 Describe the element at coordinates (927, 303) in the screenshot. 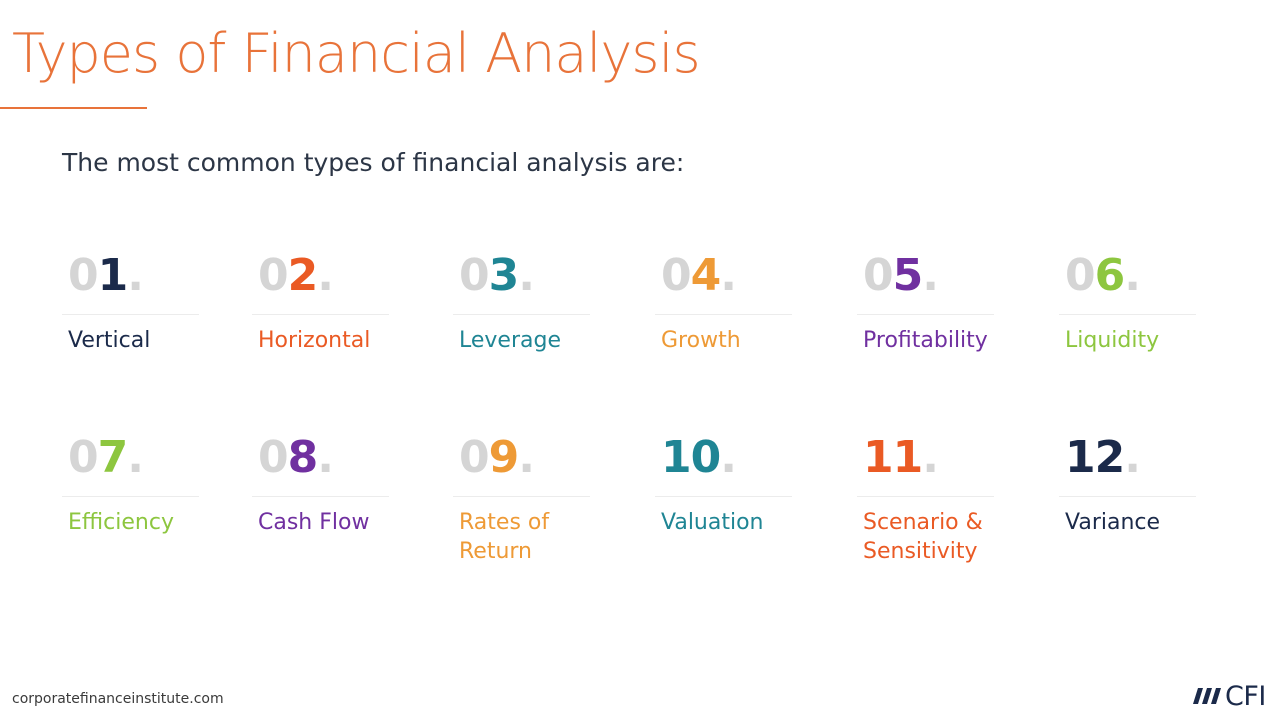

I see `analysis-item-05: 05. Profitability` at that location.